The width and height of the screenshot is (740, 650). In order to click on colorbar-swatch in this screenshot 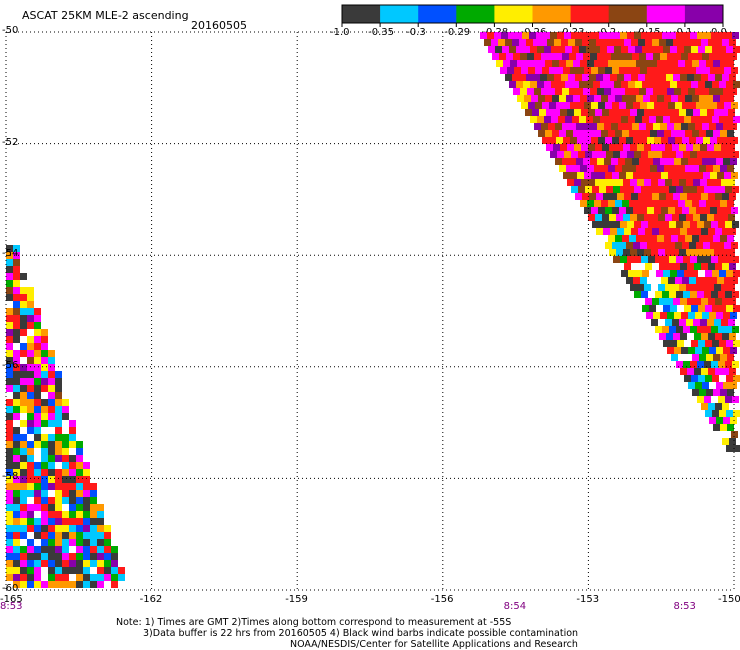, I will do `click(361, 14)`.